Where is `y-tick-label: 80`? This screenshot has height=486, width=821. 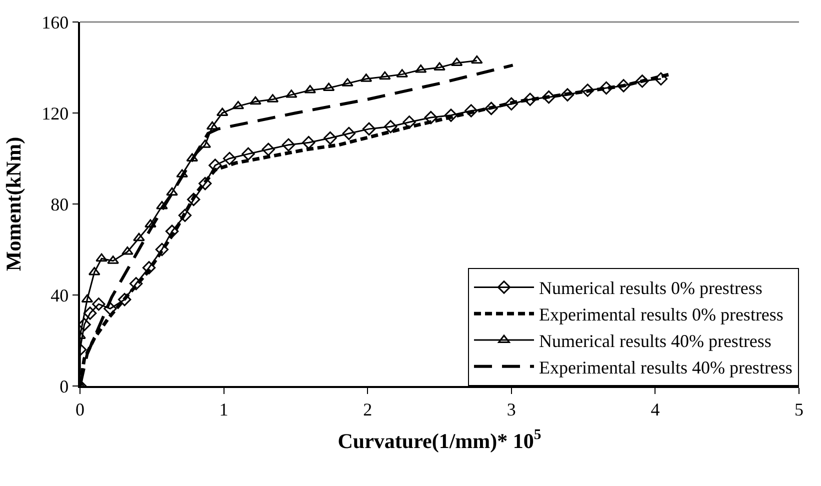
y-tick-label: 80 is located at coordinates (59, 204).